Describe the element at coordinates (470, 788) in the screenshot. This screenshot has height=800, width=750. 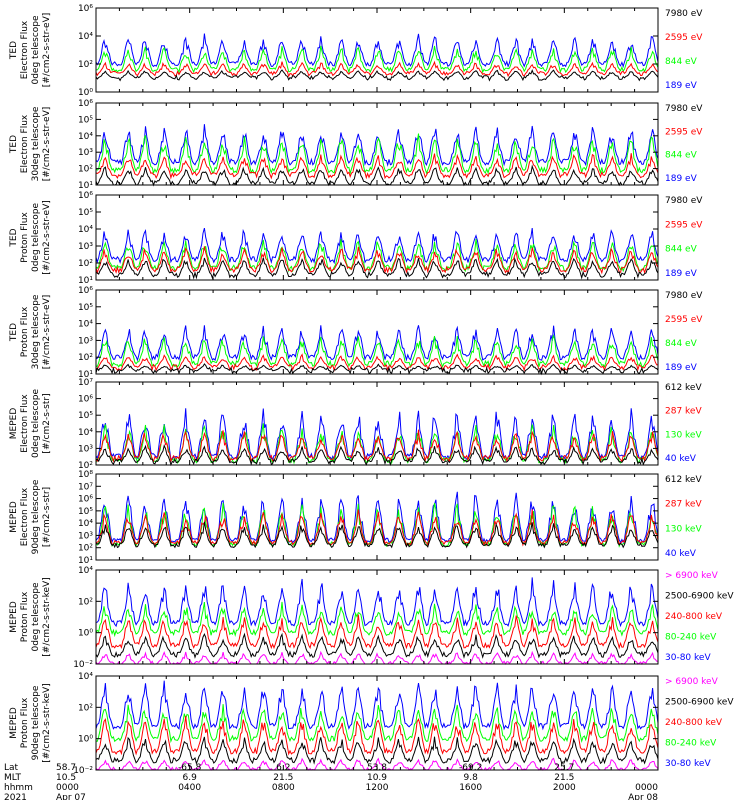
I see `x-tick-hhmm: 1600` at that location.